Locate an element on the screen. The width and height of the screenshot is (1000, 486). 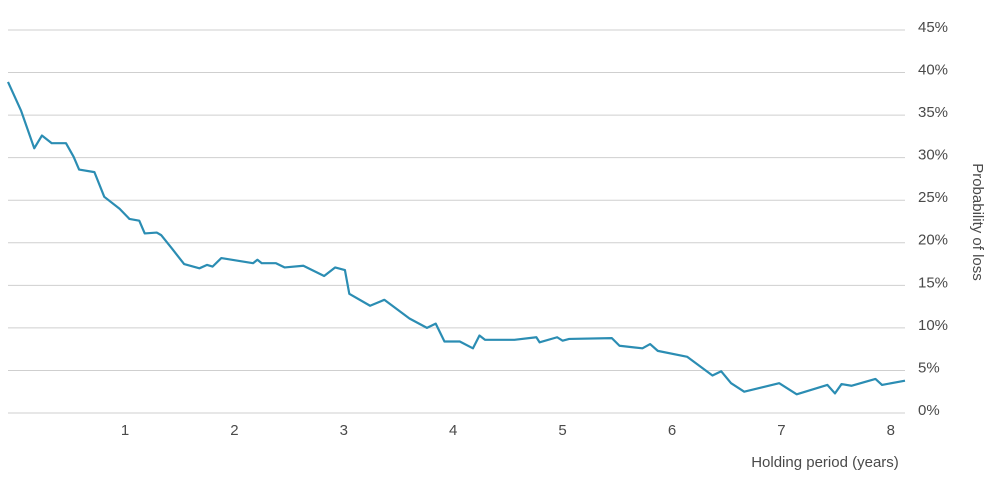
y-tick-label: 30% is located at coordinates (933, 155).